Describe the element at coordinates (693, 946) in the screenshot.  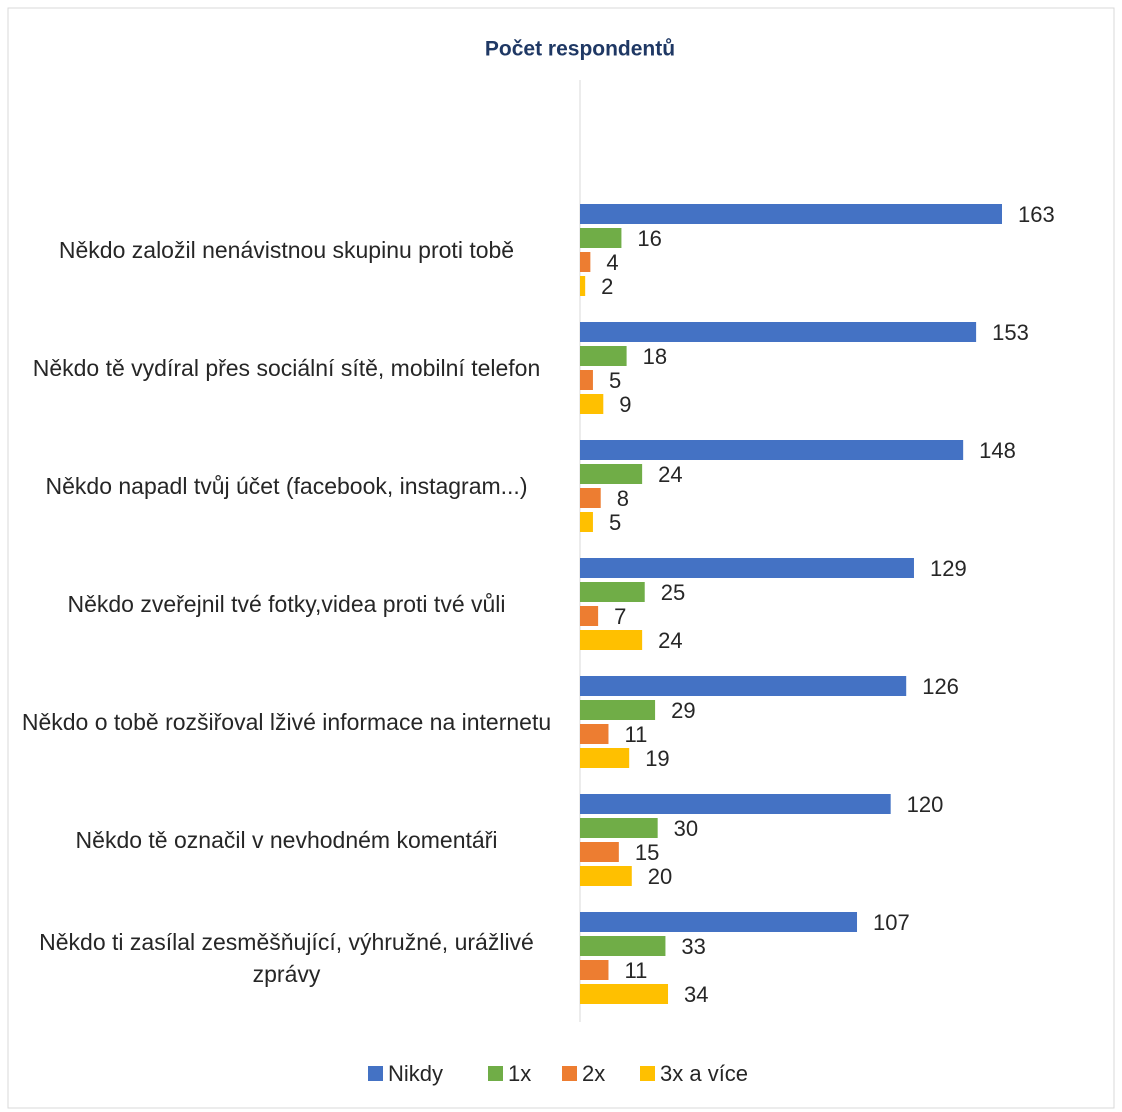
I see `data-label: 33` at that location.